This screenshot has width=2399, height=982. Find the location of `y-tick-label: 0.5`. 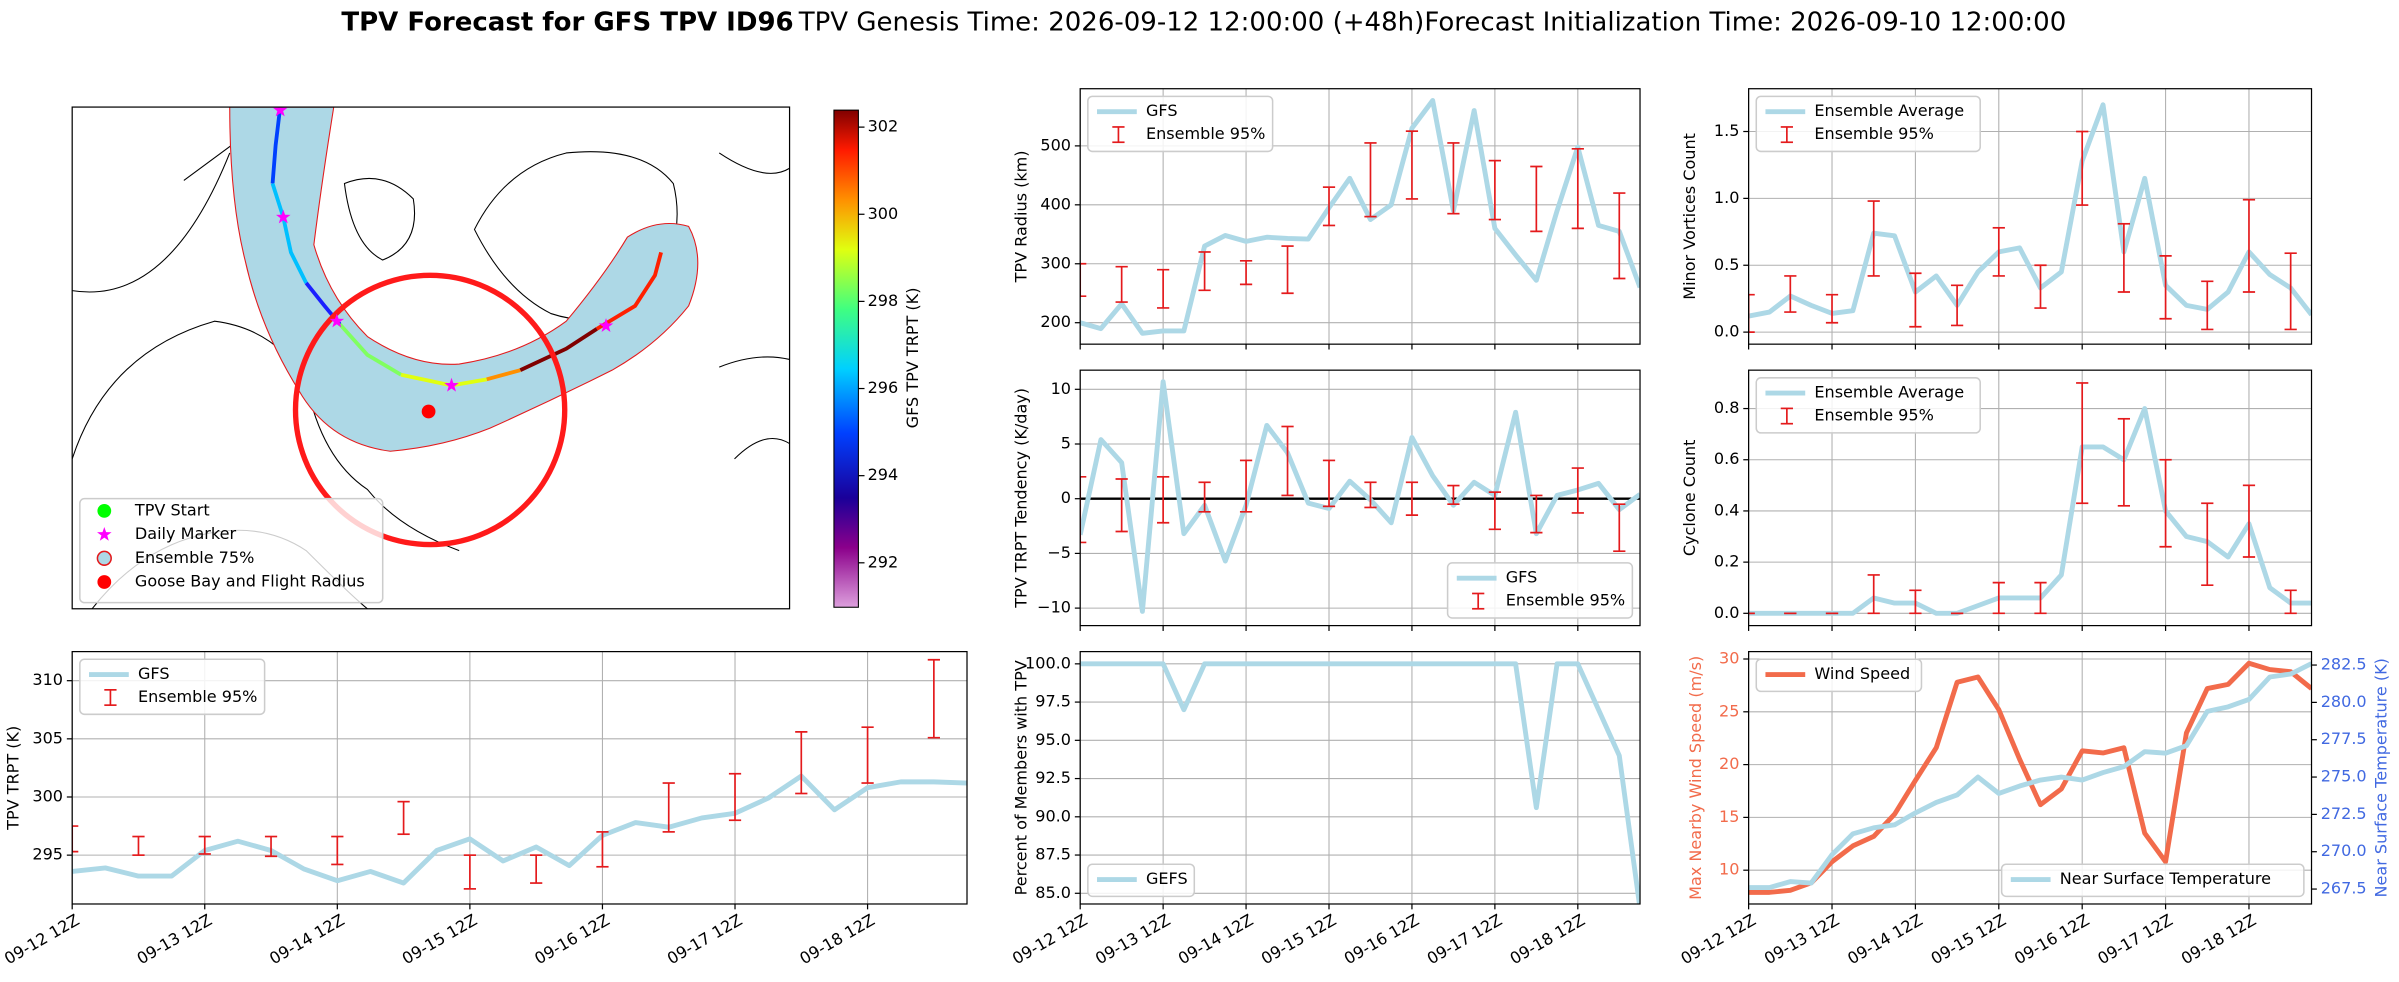

y-tick-label: 0.5 is located at coordinates (1727, 264).